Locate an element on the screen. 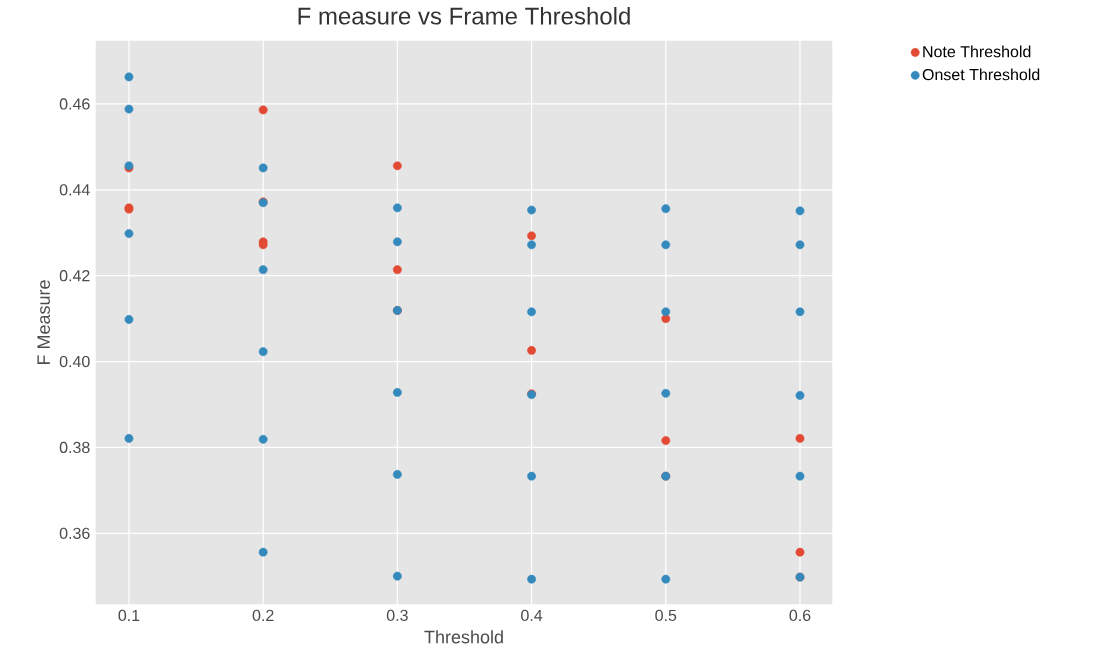 The width and height of the screenshot is (1115, 659). y-tick-label: 0.42 is located at coordinates (74, 276).